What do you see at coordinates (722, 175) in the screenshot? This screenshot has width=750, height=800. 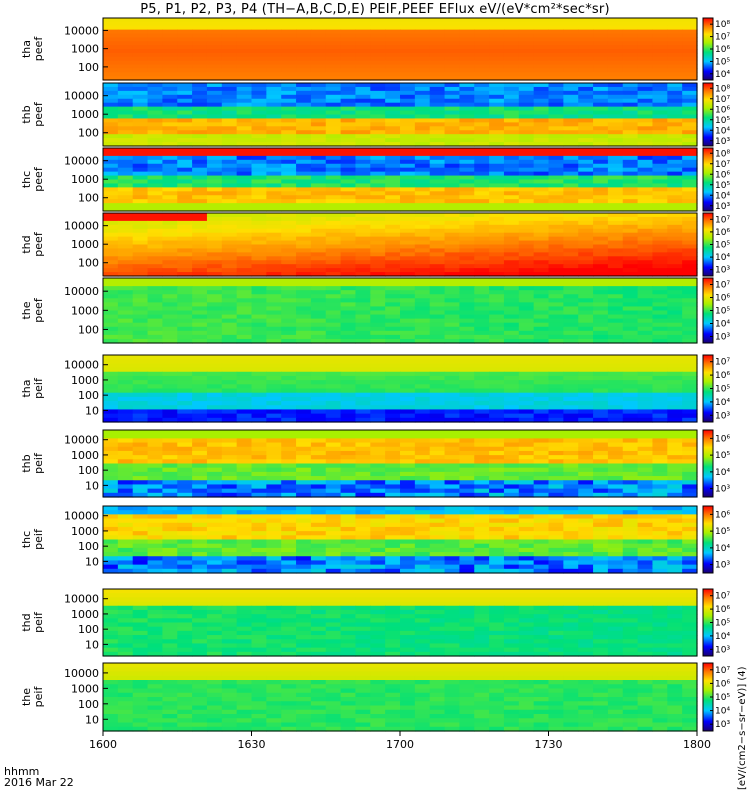 I see `colorbar-tick-label: 10⁶` at bounding box center [722, 175].